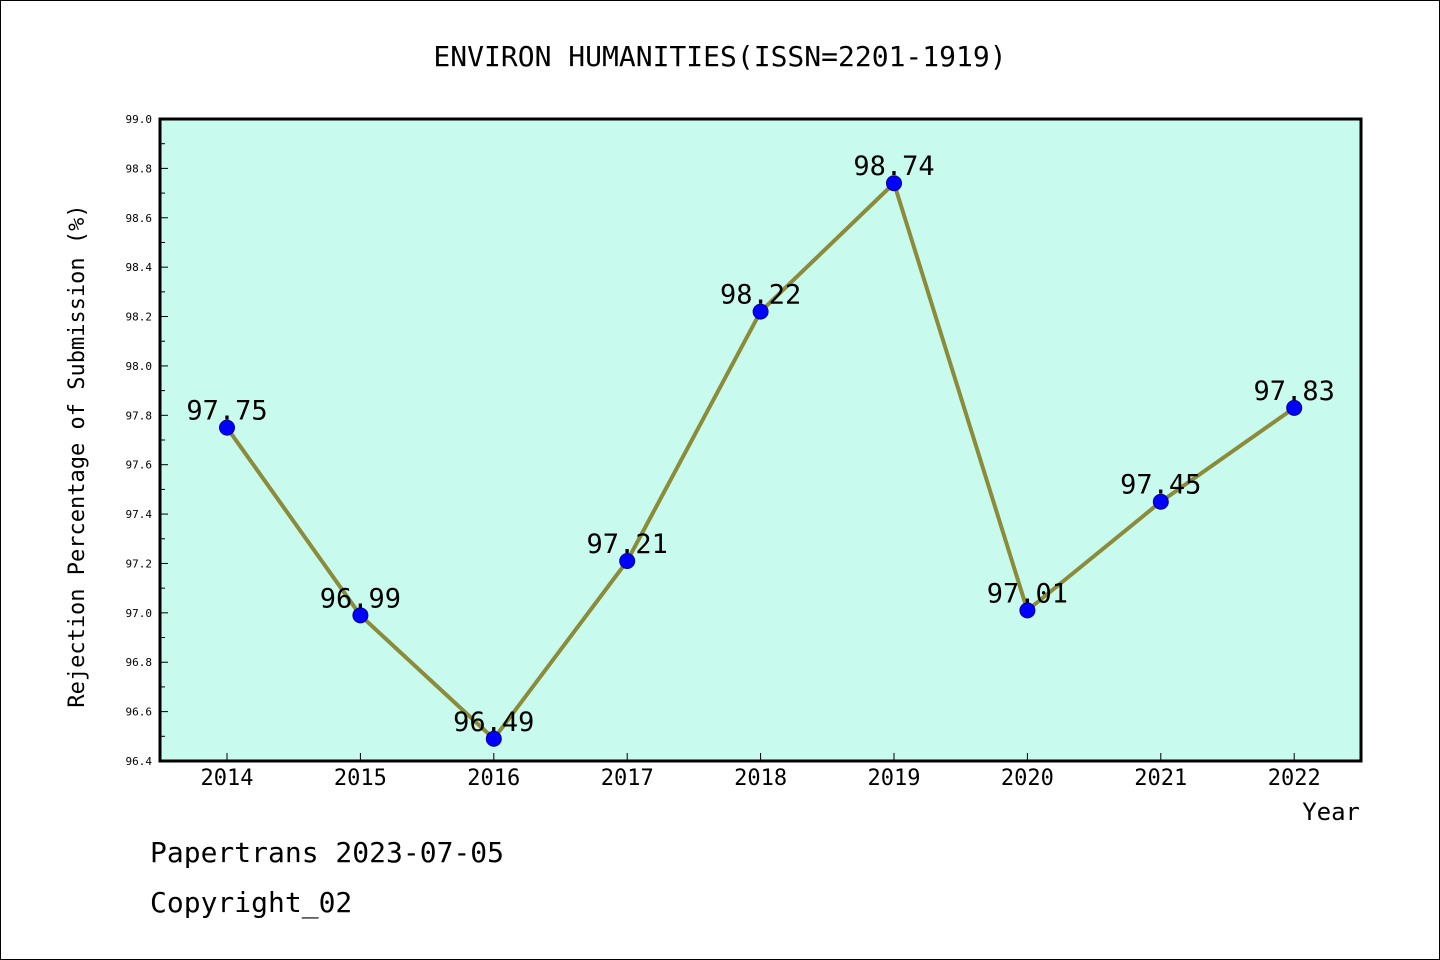  What do you see at coordinates (139, 761) in the screenshot?
I see `y-tick-label: 96.4` at bounding box center [139, 761].